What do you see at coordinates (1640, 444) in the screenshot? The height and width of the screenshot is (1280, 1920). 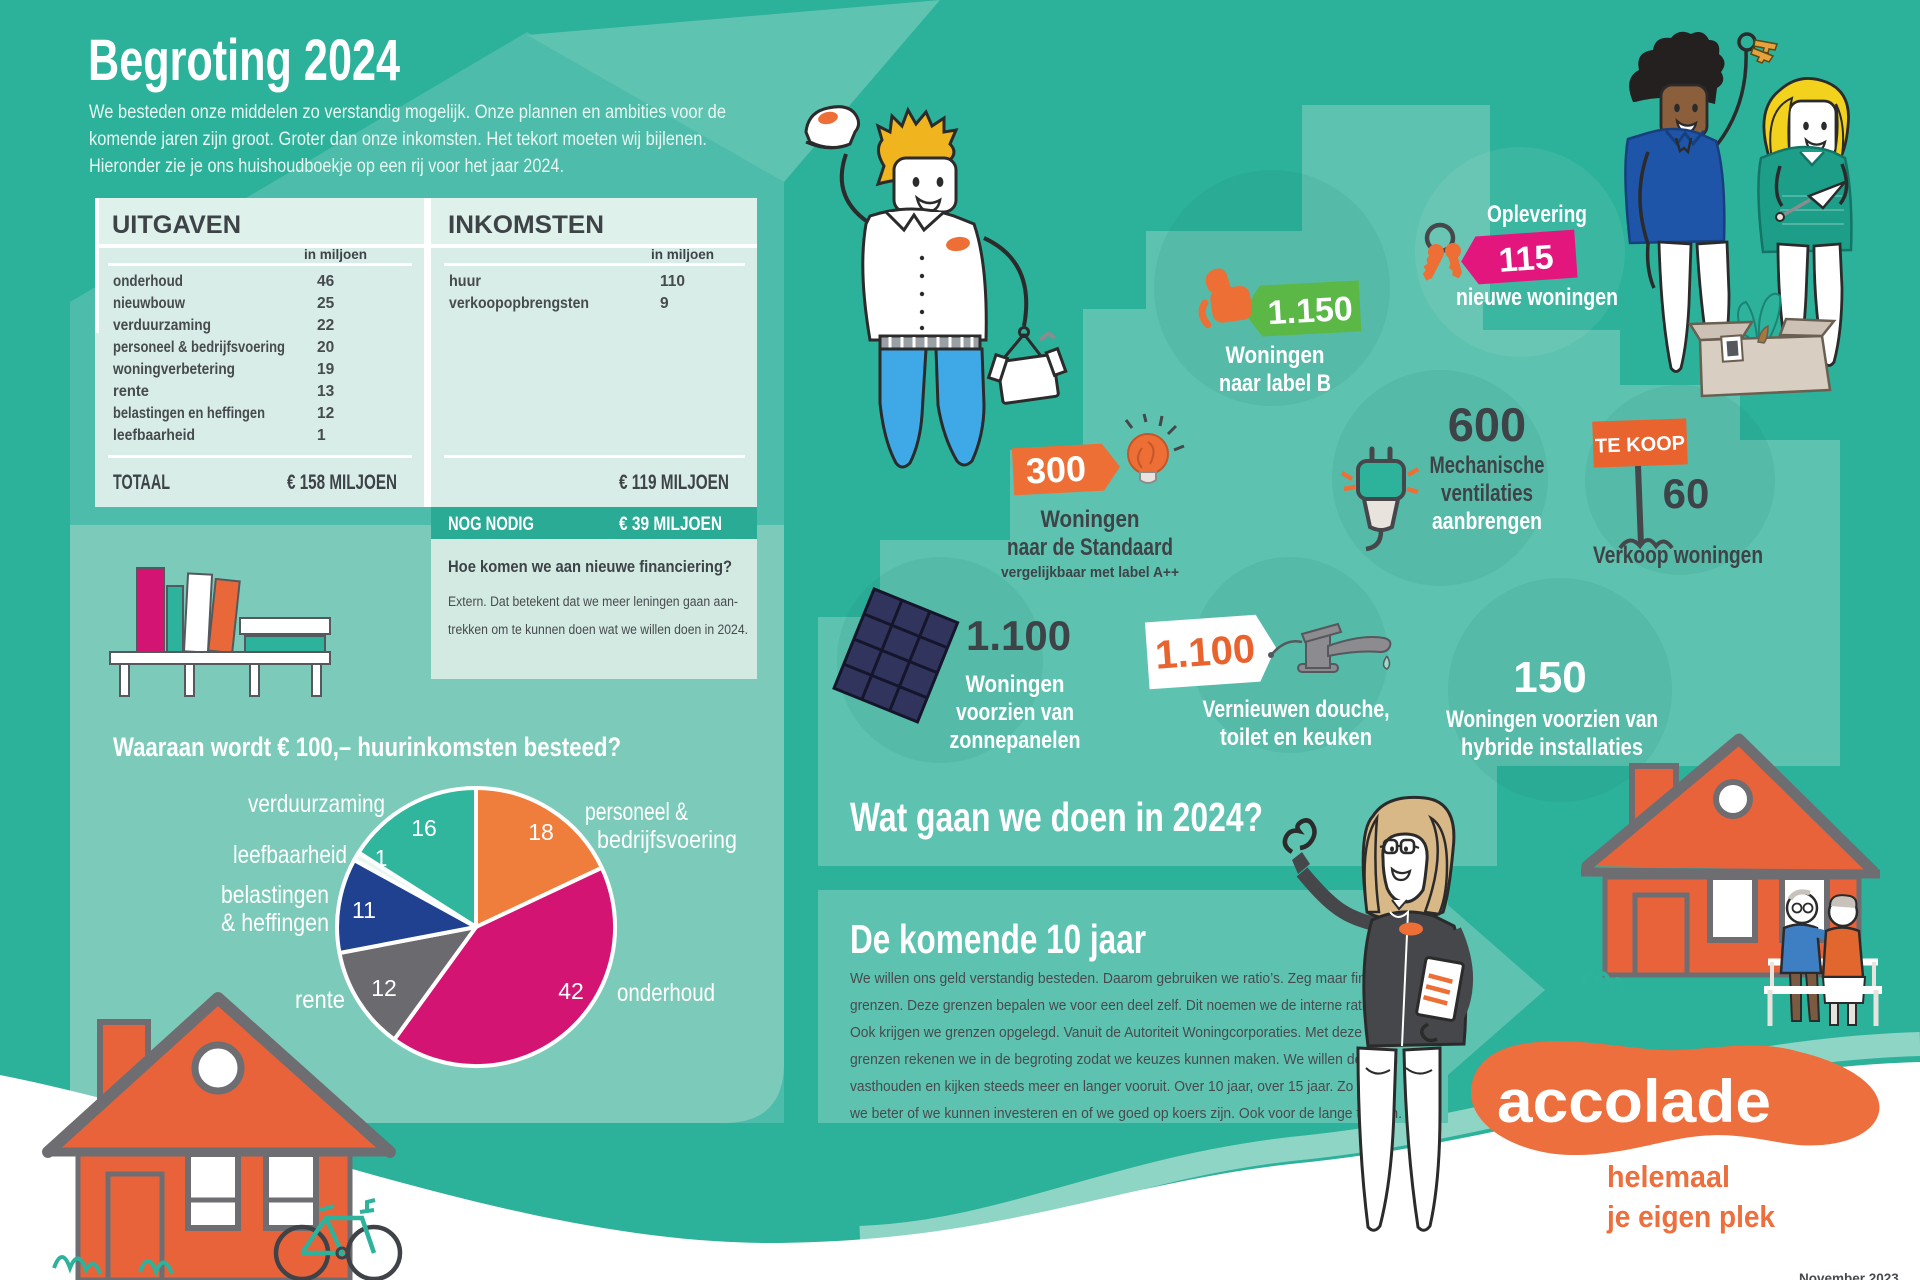 I see `svg-text: TE KOOP` at bounding box center [1640, 444].